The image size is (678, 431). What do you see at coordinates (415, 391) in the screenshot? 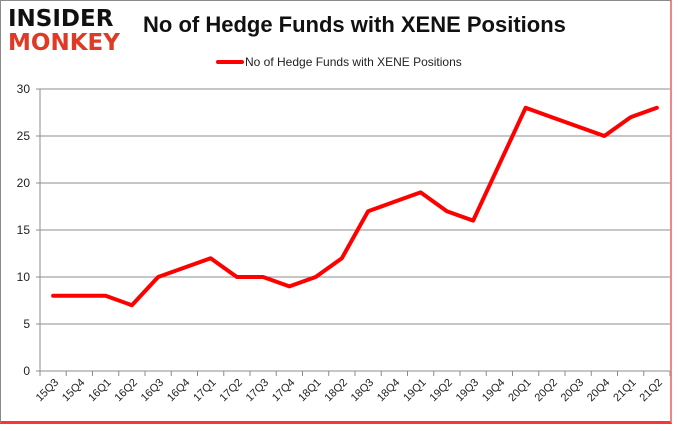
I see `x-tick-label: 19Q1` at bounding box center [415, 391].